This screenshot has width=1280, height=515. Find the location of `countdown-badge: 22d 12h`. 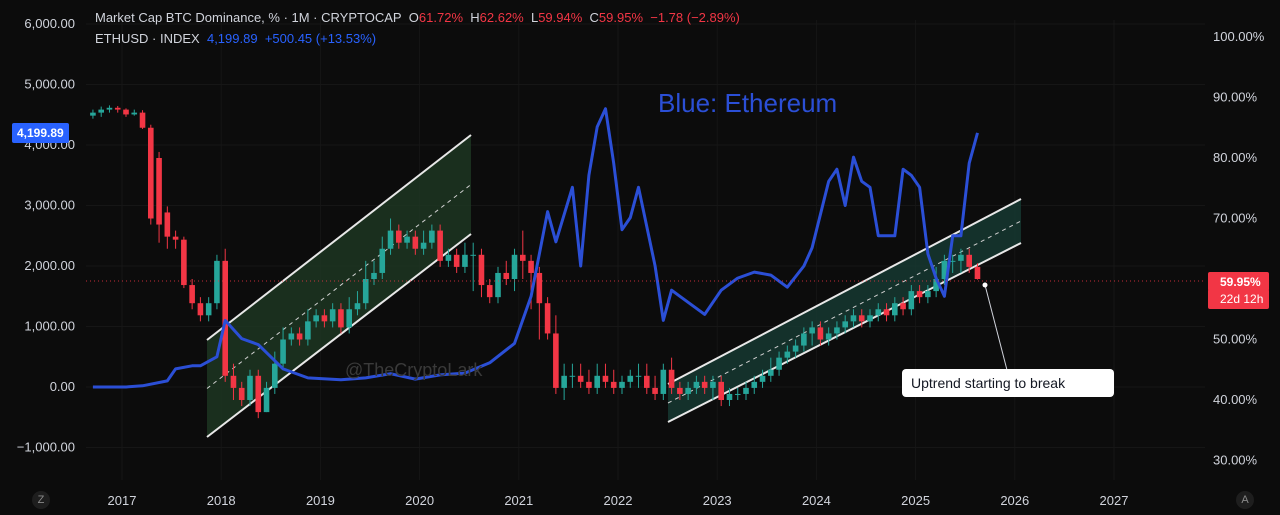

countdown-badge: 22d 12h is located at coordinates (1239, 299).